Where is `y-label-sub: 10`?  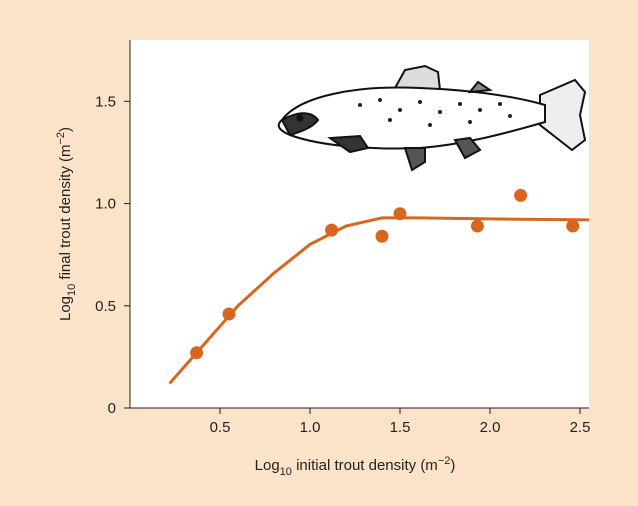 y-label-sub: 10 is located at coordinates (72, 290).